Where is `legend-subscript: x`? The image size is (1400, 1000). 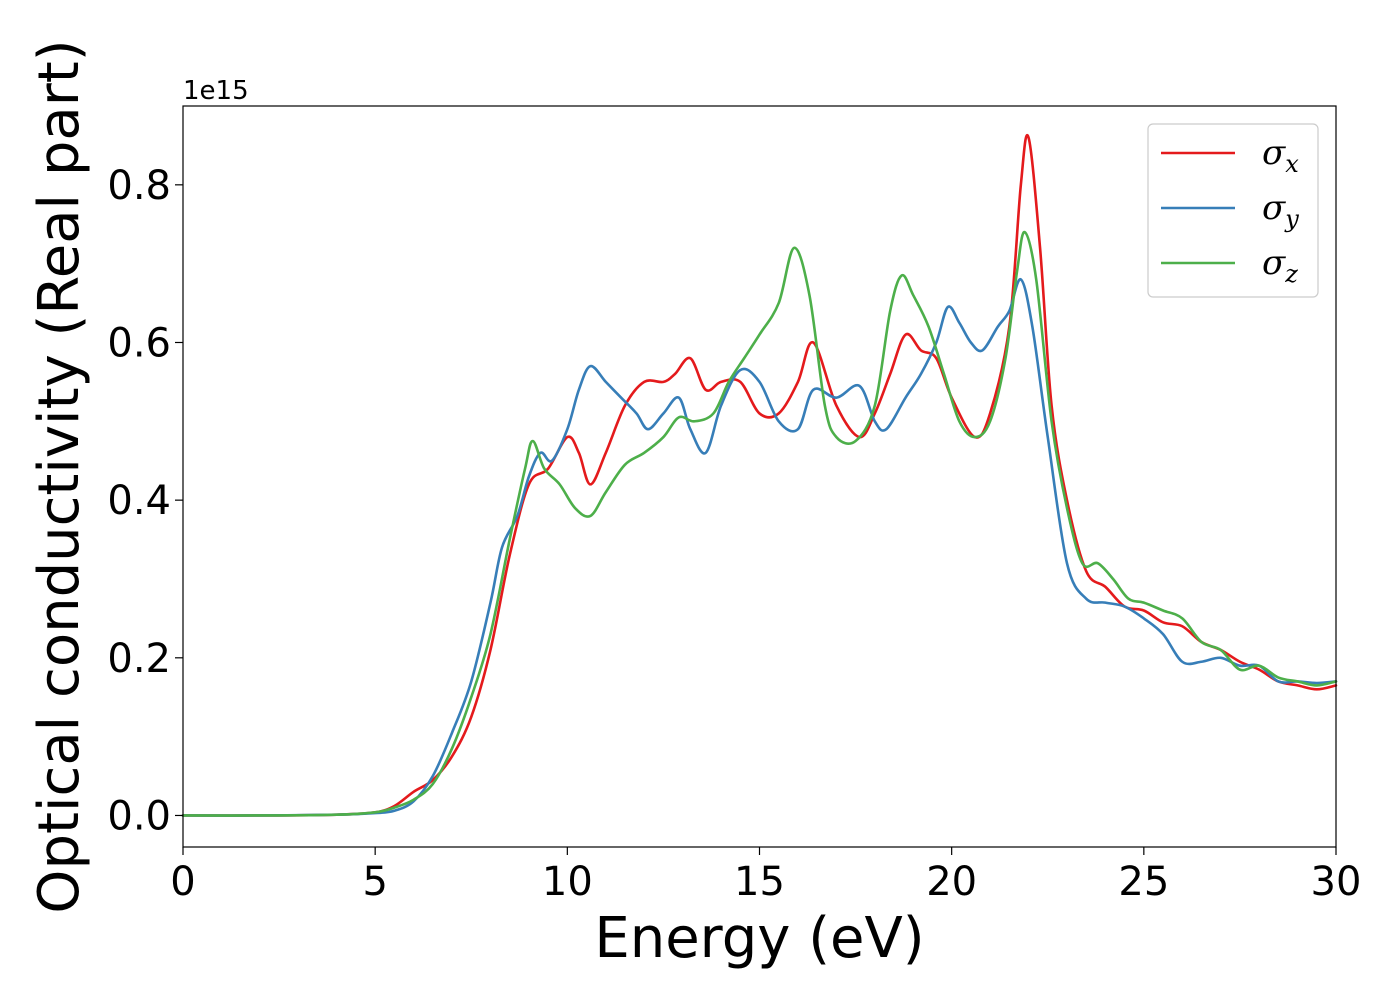
legend-subscript: x is located at coordinates (1292, 164).